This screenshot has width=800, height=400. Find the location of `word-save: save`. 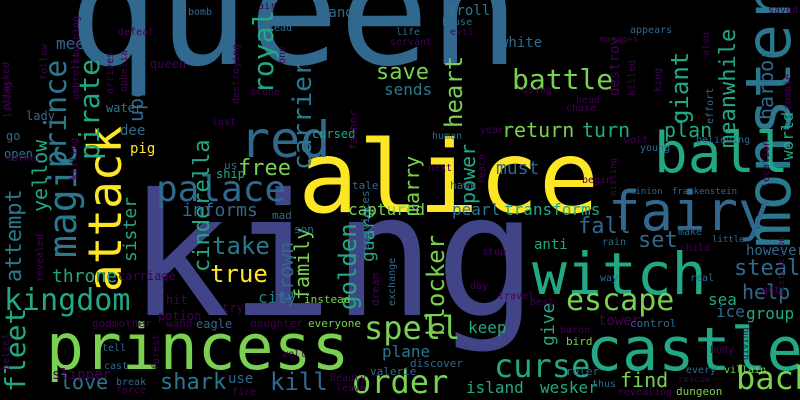

word-save: save is located at coordinates (402, 72).